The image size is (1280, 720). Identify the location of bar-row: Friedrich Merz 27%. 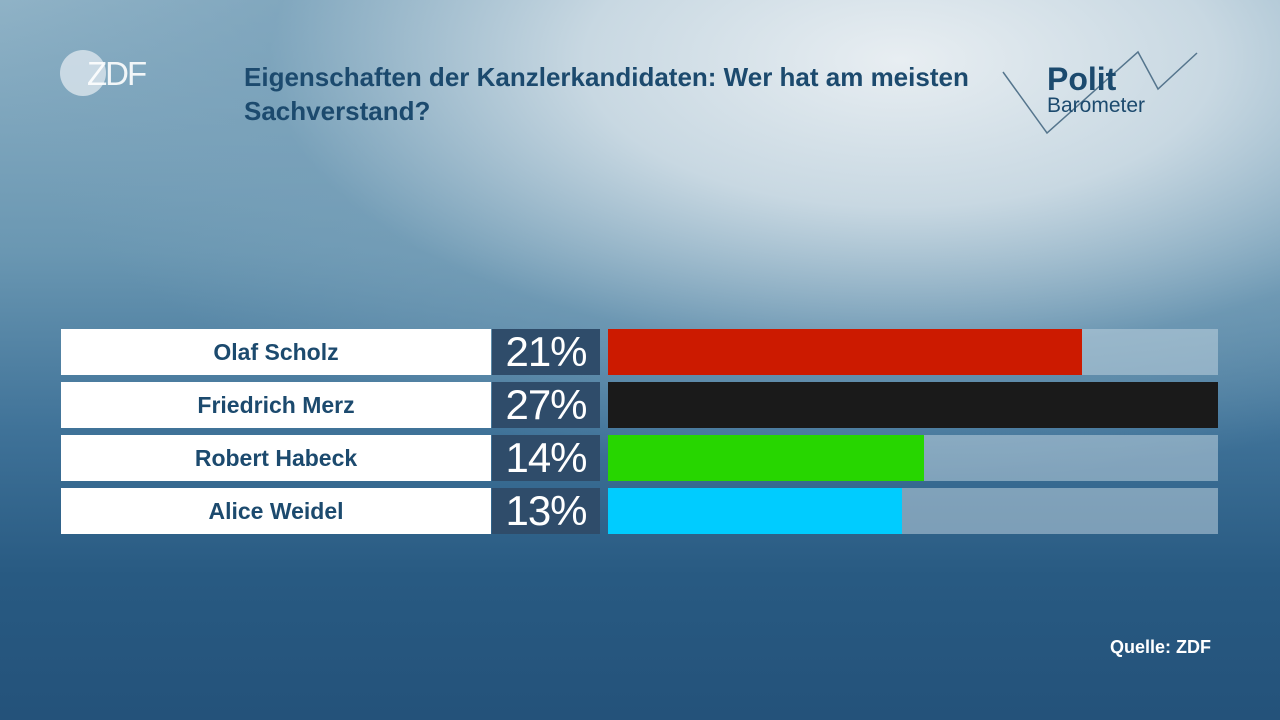
(639, 404).